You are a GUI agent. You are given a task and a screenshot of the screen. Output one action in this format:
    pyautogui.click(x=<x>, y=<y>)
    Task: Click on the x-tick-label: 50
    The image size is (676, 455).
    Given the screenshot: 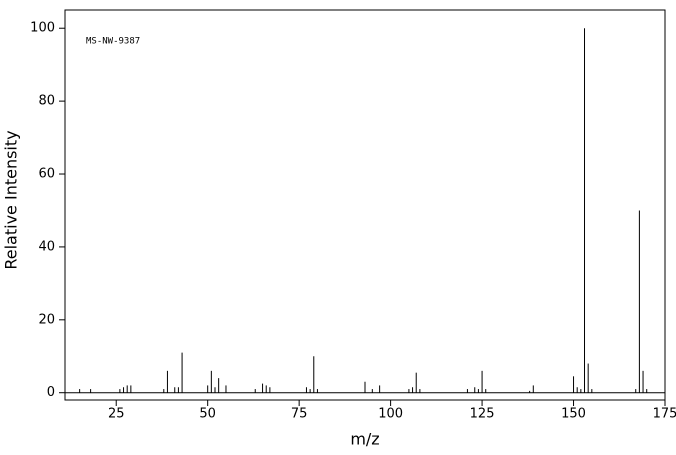 What is the action you would take?
    pyautogui.click(x=207, y=414)
    